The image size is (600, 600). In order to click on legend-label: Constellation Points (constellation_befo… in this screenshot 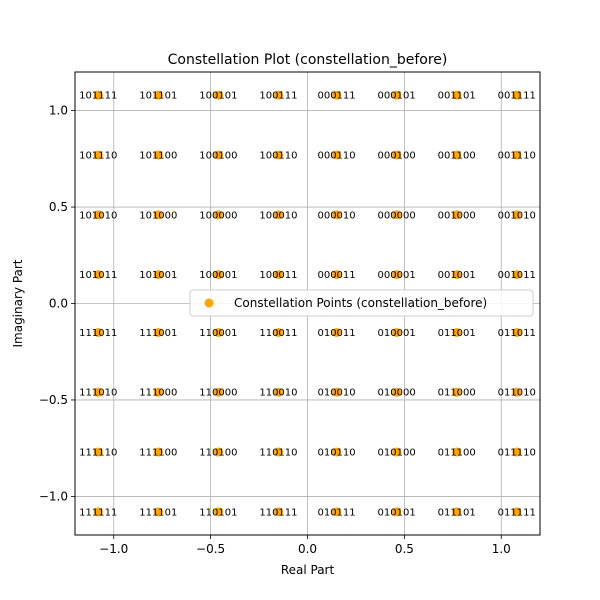, I will do `click(360, 303)`.